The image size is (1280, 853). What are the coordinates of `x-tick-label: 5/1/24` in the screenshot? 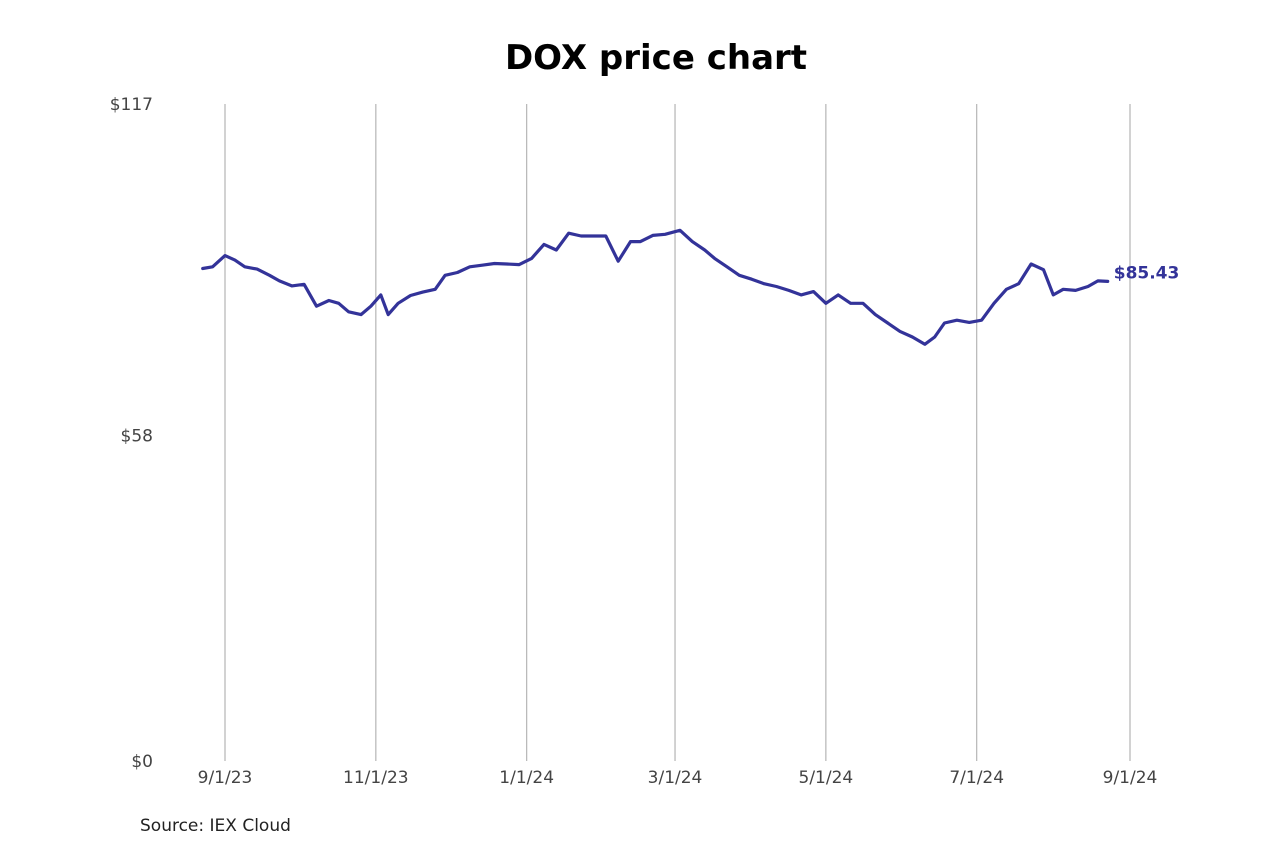 It's located at (826, 778).